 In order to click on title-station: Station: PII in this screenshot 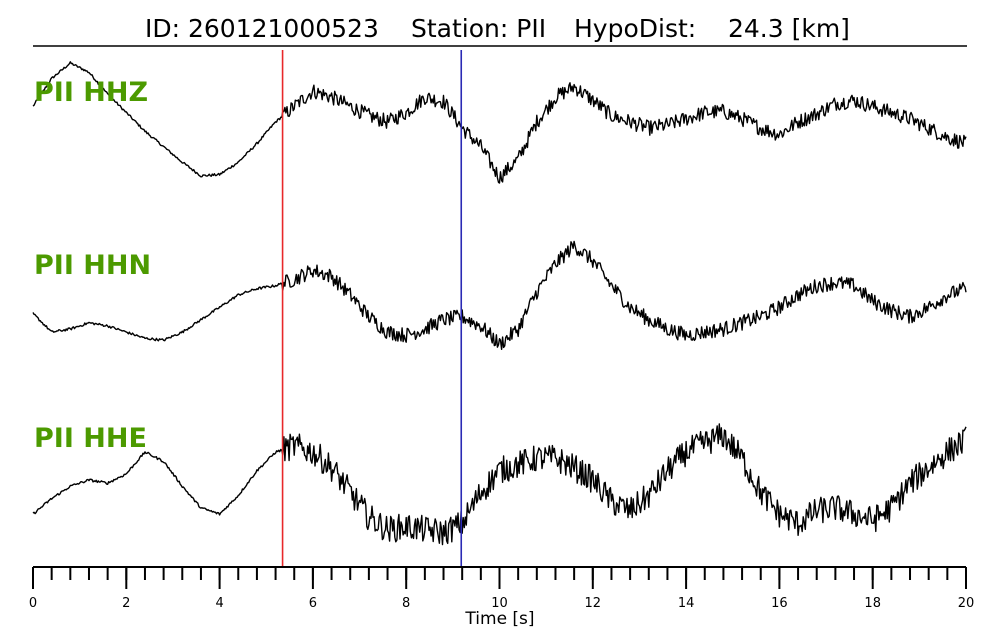, I will do `click(478, 28)`.